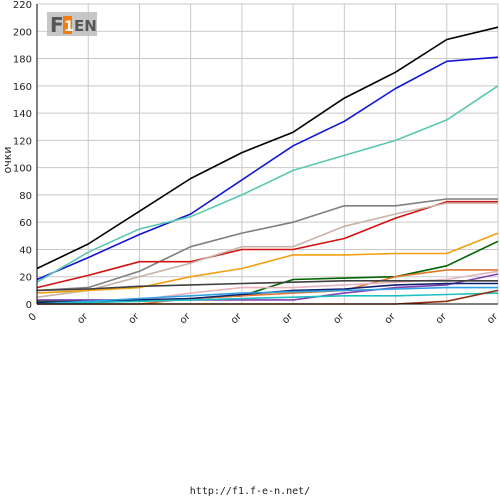  What do you see at coordinates (22, 5) in the screenshot?
I see `y-tick-label: 220` at bounding box center [22, 5].